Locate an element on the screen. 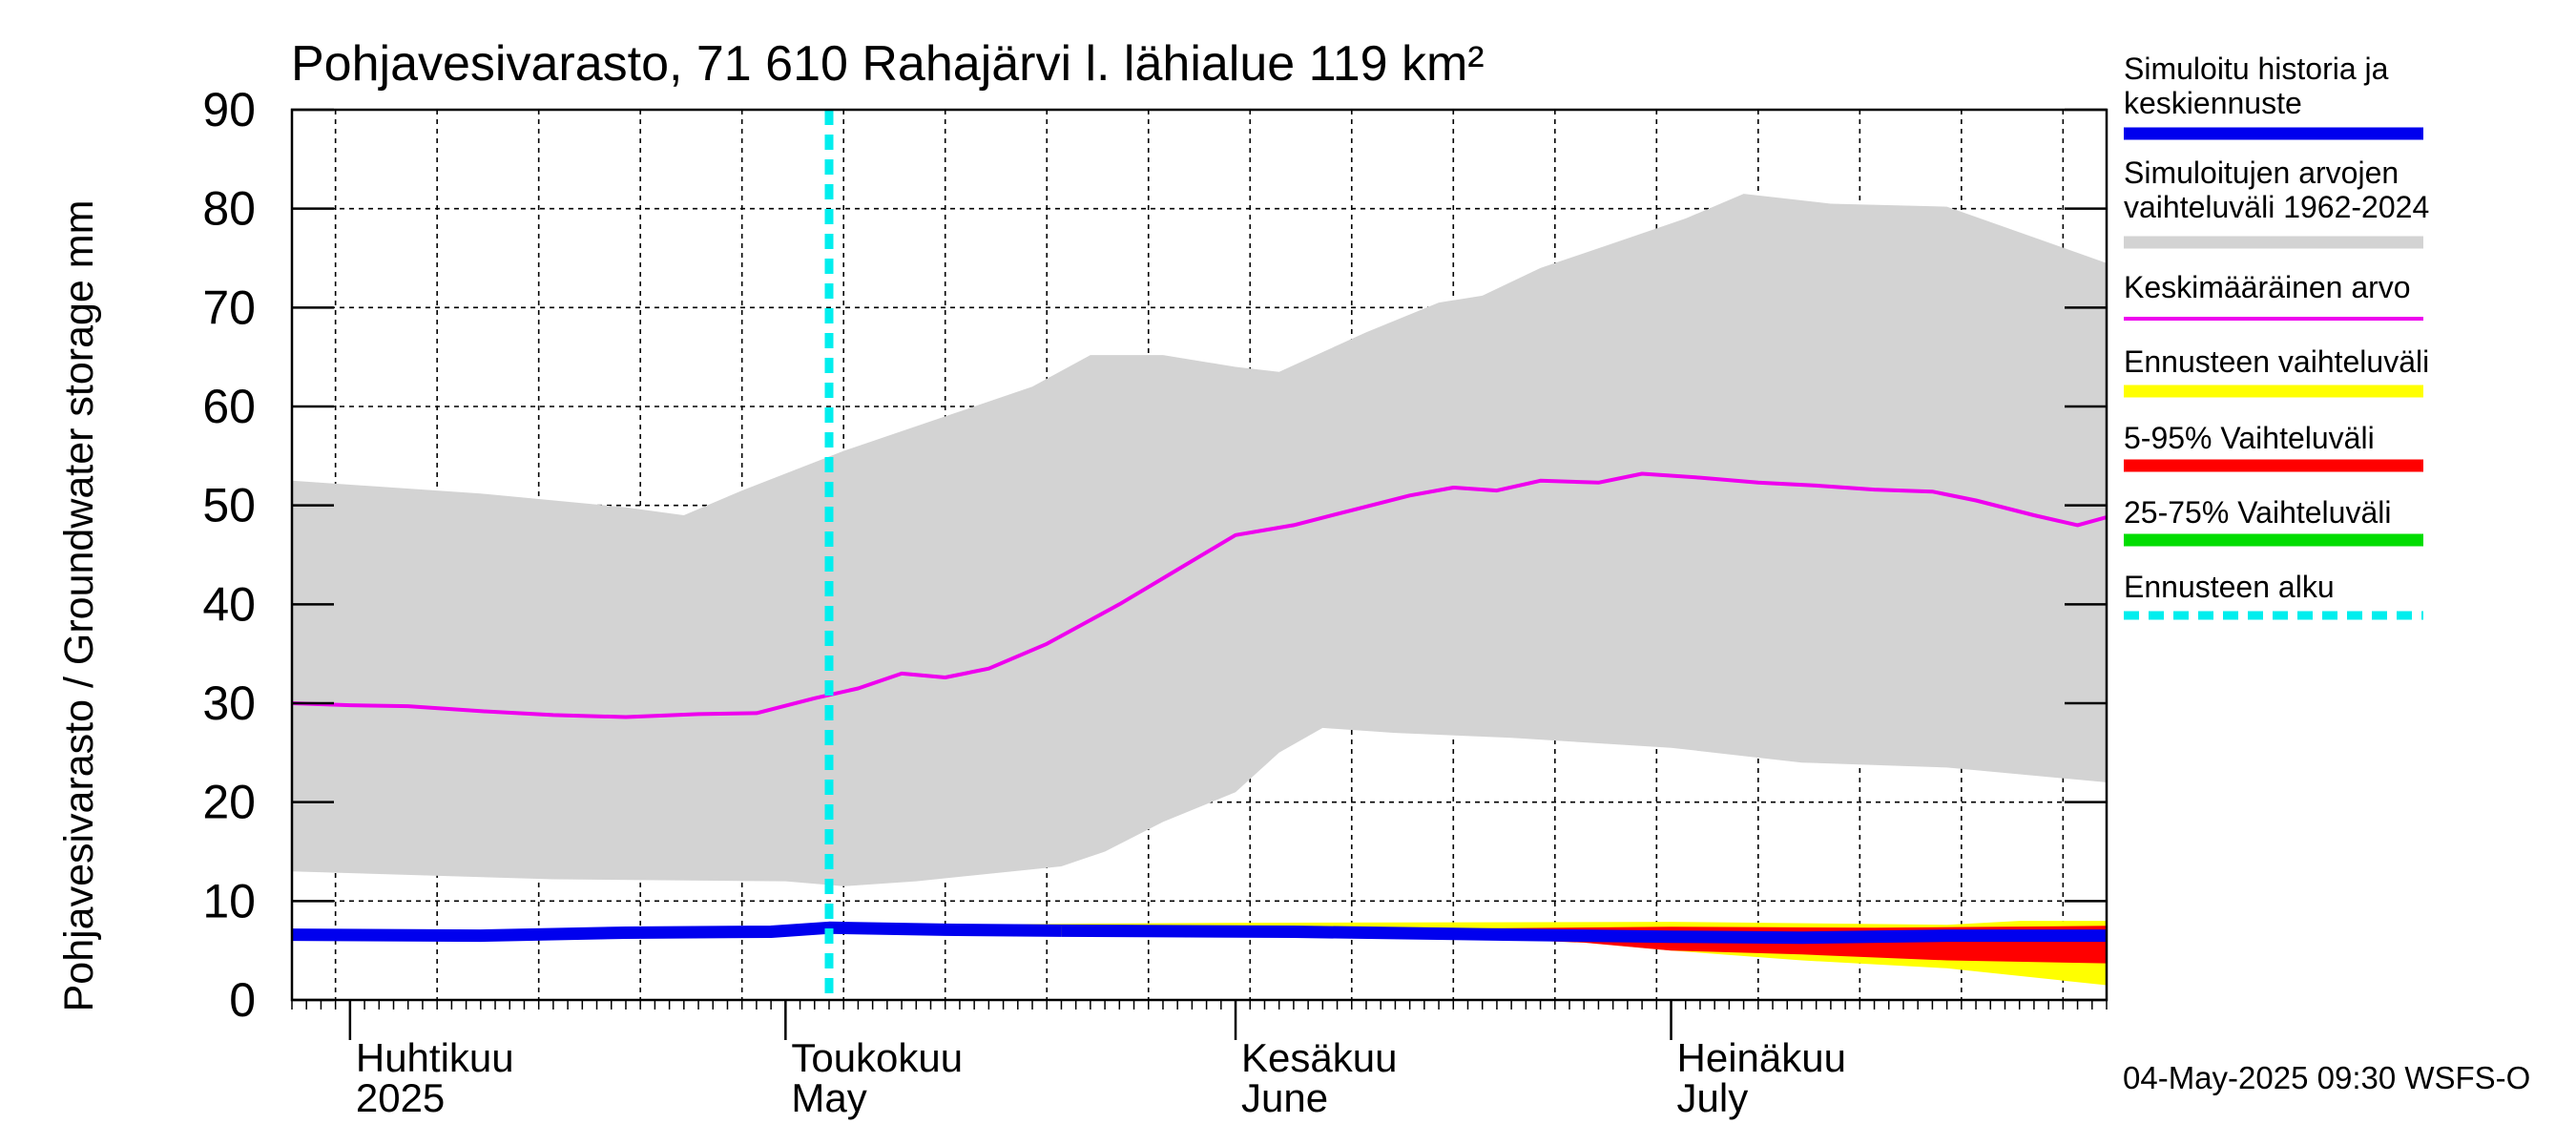 Image resolution: width=2576 pixels, height=1145 pixels. x-month-sublabel: June is located at coordinates (1284, 1098).